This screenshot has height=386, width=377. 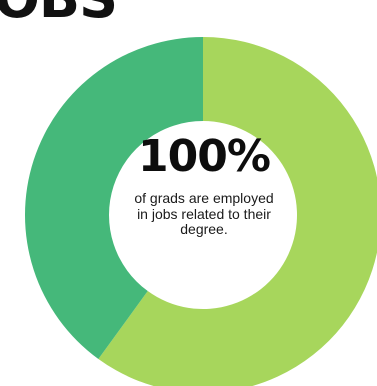 What do you see at coordinates (59, 13) in the screenshot?
I see `section-heading: OBS` at bounding box center [59, 13].